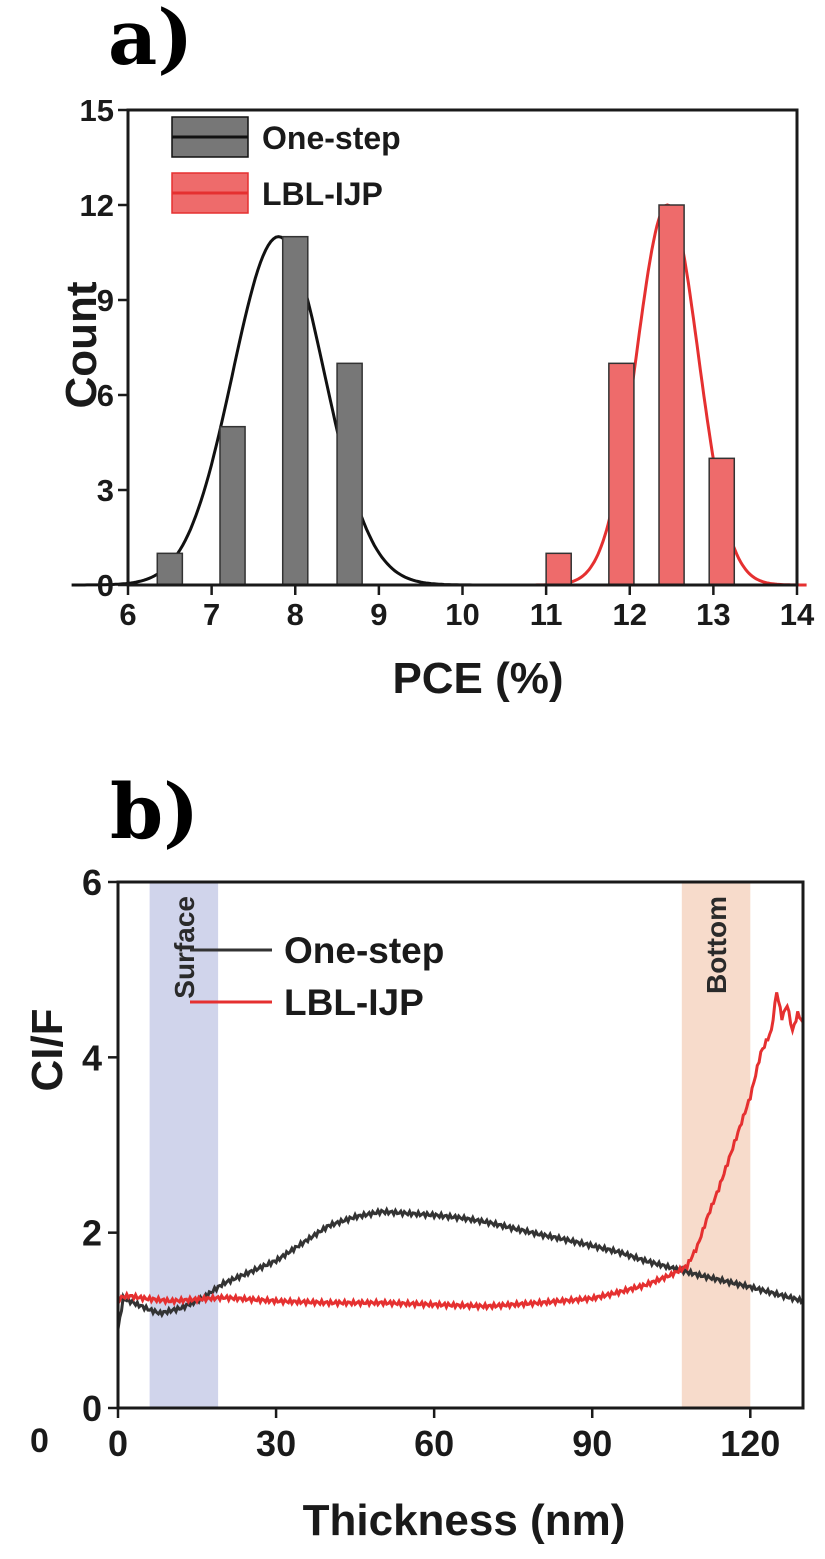 This screenshot has width=825, height=1559. What do you see at coordinates (97, 205) in the screenshot?
I see `y-tick-label: 12` at bounding box center [97, 205].